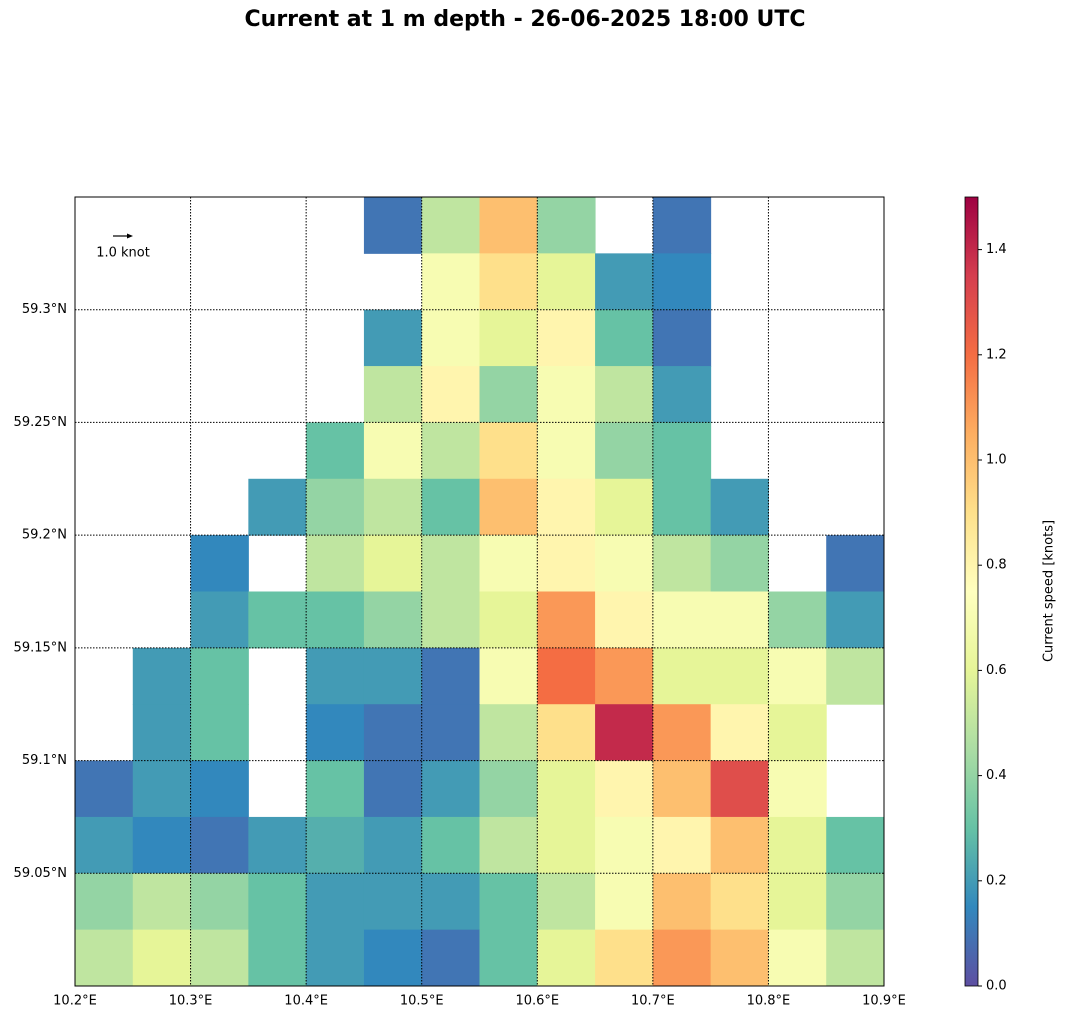 The width and height of the screenshot is (1066, 1018). What do you see at coordinates (1049, 591) in the screenshot?
I see `colorbar-label: Current speed [knots]` at bounding box center [1049, 591].